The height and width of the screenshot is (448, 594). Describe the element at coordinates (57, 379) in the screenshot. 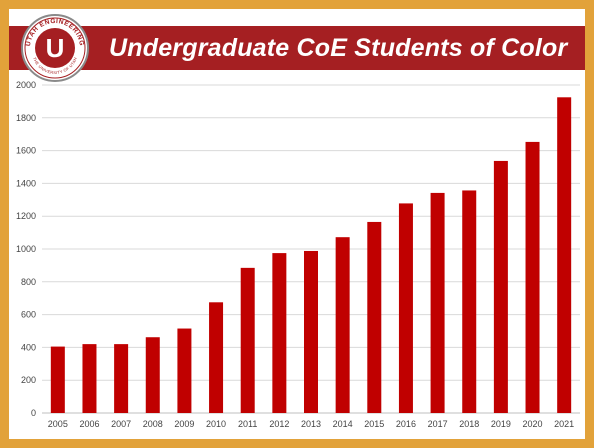

I see `bar-2005` at that location.